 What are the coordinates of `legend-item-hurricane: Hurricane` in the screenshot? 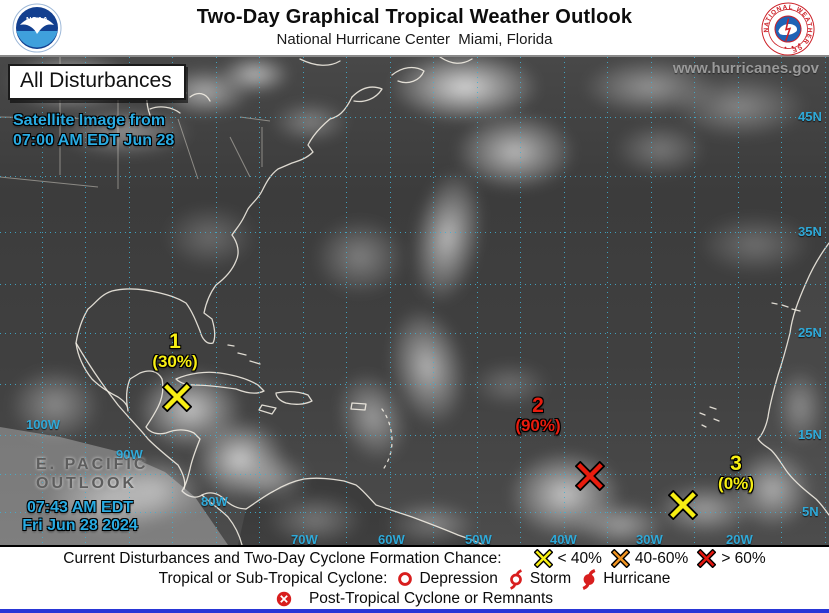 It's located at (625, 579).